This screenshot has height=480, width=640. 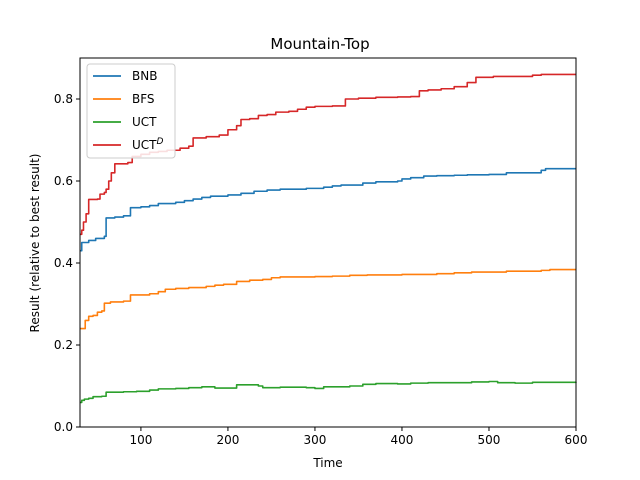 What do you see at coordinates (140, 440) in the screenshot?
I see `x-tick-label: 100` at bounding box center [140, 440].